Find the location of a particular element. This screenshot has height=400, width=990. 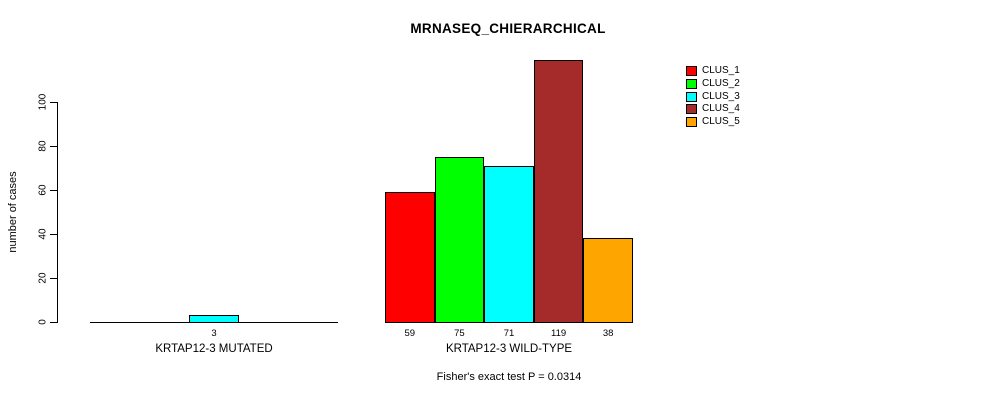

footnote-pvalue: Fisher's exact test P = 0.0314 is located at coordinates (509, 377).